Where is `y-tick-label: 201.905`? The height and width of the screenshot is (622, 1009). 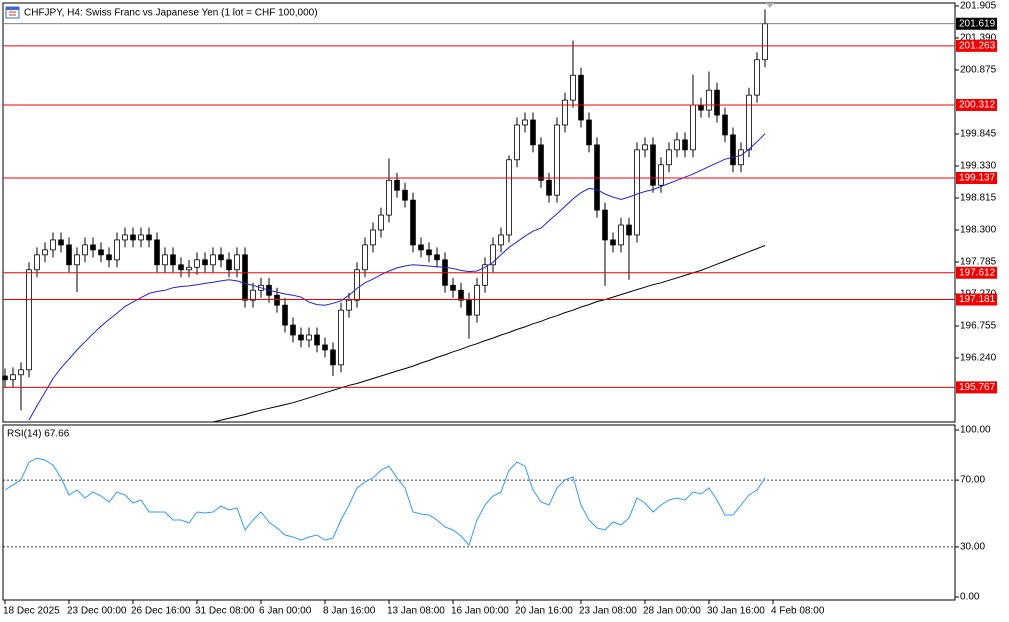 y-tick-label: 201.905 is located at coordinates (978, 6).